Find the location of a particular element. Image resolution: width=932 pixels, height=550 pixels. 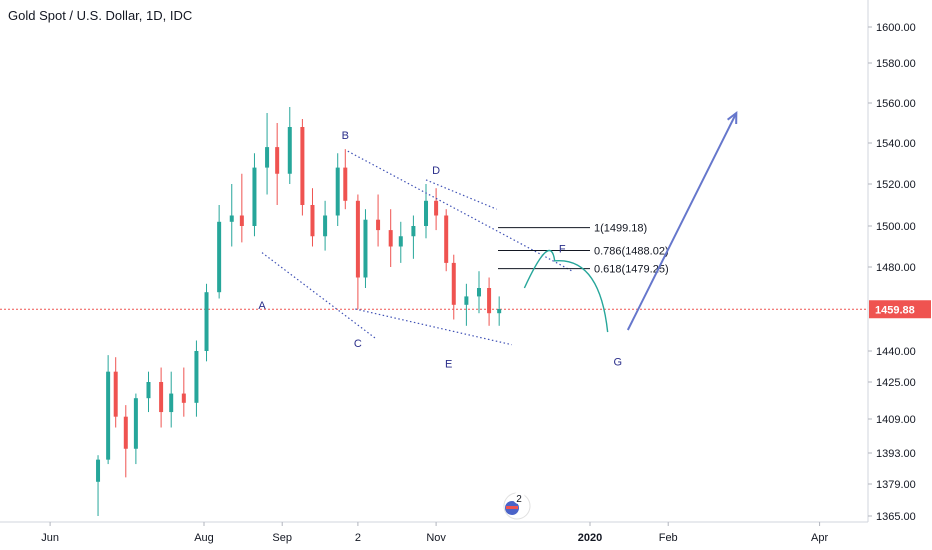

fibonacci-levels: 1(1499.18) 0.786(1488.02) 0.618(1479.25) is located at coordinates (583, 249).